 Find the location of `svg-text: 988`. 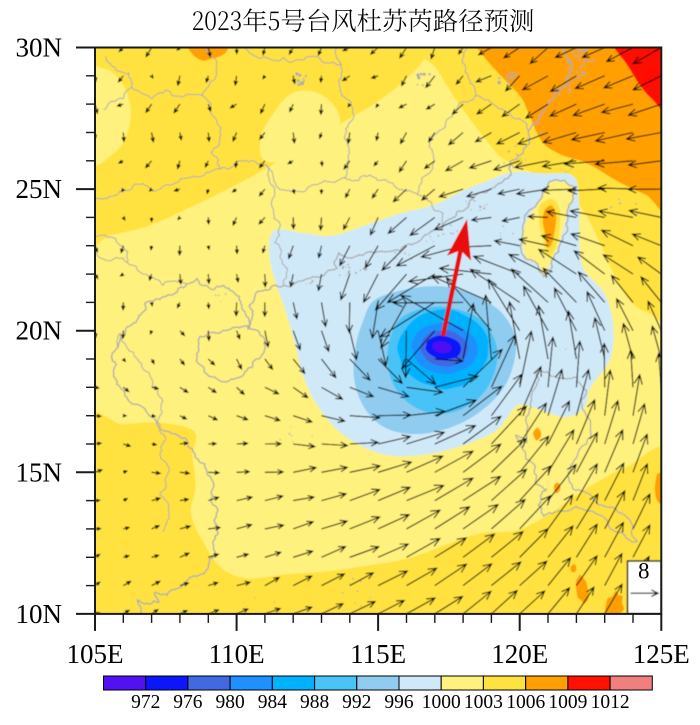

svg-text: 988 is located at coordinates (314, 702).